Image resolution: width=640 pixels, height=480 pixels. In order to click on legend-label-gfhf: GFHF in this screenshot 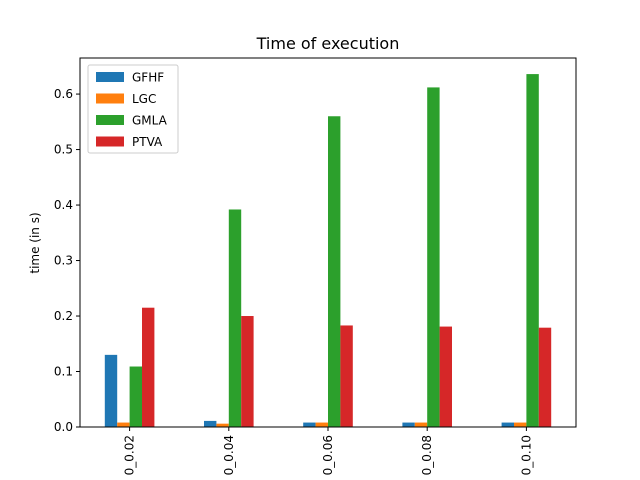, I will do `click(148, 78)`.